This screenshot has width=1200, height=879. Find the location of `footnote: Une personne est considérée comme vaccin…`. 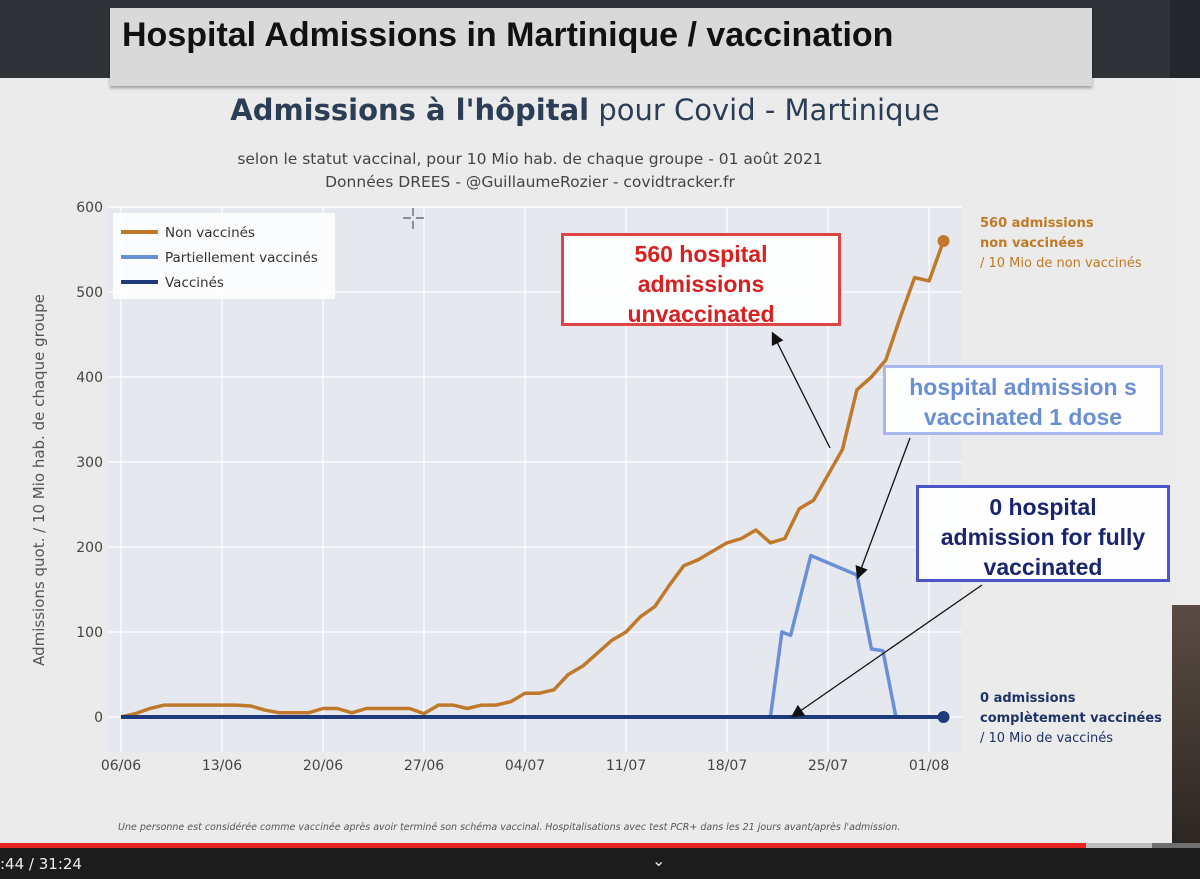

footnote: Une personne est considérée comme vaccin… is located at coordinates (509, 827).